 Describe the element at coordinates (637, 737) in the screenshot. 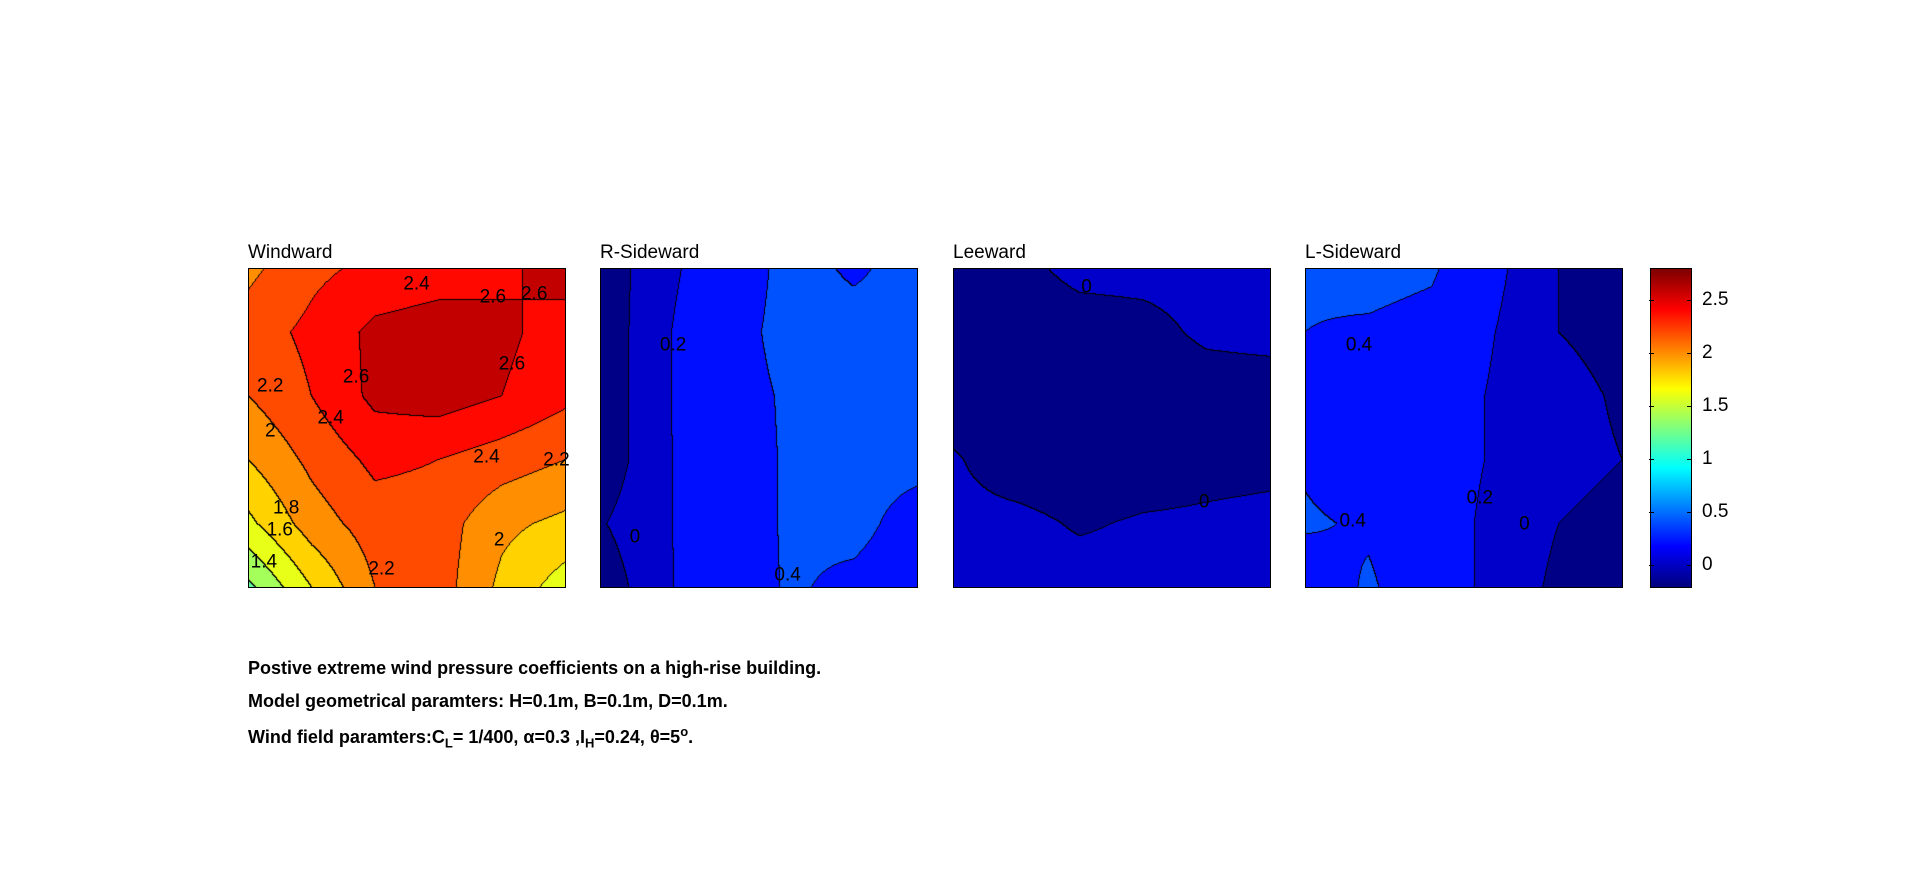

I see `caption-text: =0.24, θ=5` at that location.